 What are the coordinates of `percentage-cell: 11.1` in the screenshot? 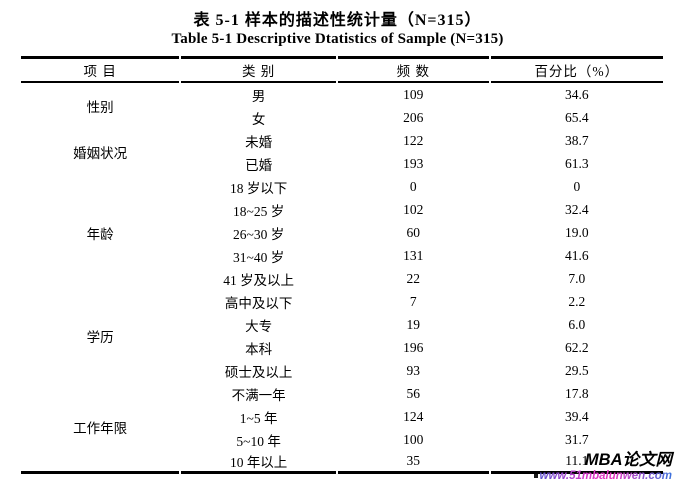 It's located at (576, 462).